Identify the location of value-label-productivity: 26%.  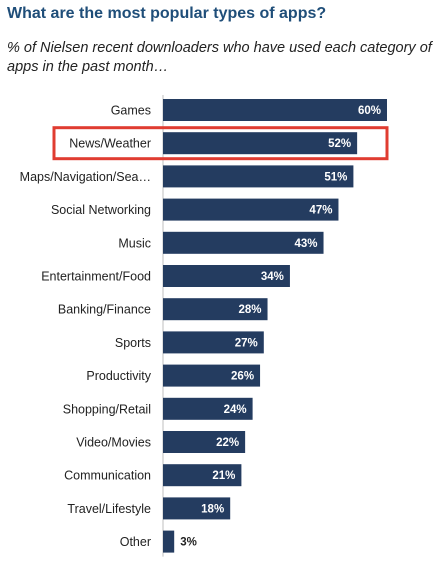
(242, 377).